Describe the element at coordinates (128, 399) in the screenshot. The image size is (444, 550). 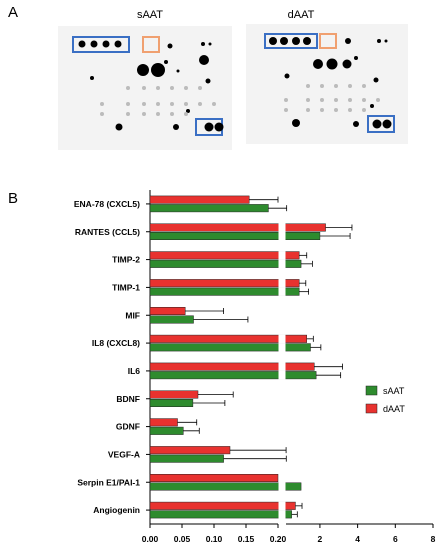
I see `category-label: BDNF` at that location.